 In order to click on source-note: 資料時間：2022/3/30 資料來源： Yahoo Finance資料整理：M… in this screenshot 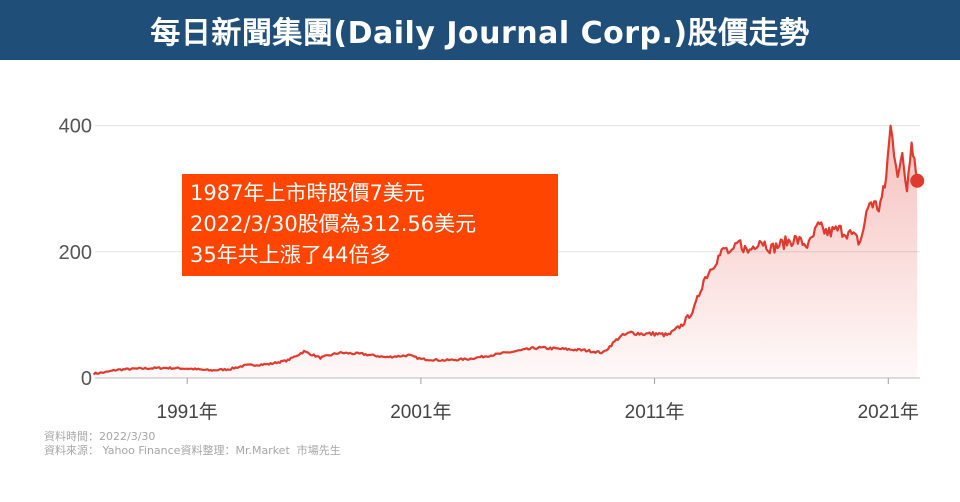, I will do `click(192, 444)`.